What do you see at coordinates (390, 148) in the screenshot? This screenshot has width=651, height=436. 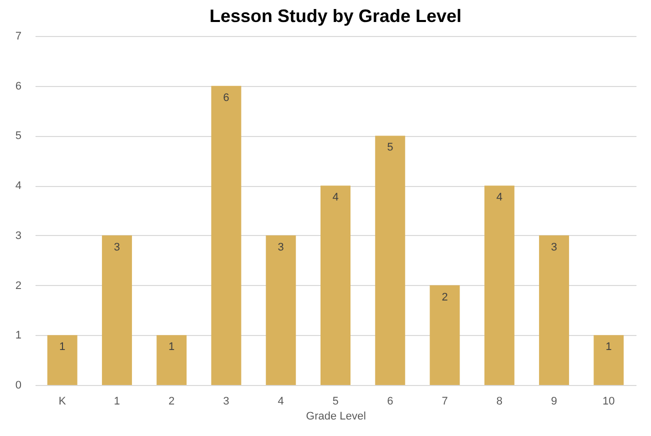 I see `data-label: 5` at bounding box center [390, 148].